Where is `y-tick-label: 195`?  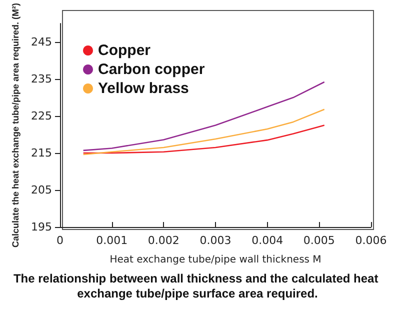 y-tick-label: 195 is located at coordinates (41, 227).